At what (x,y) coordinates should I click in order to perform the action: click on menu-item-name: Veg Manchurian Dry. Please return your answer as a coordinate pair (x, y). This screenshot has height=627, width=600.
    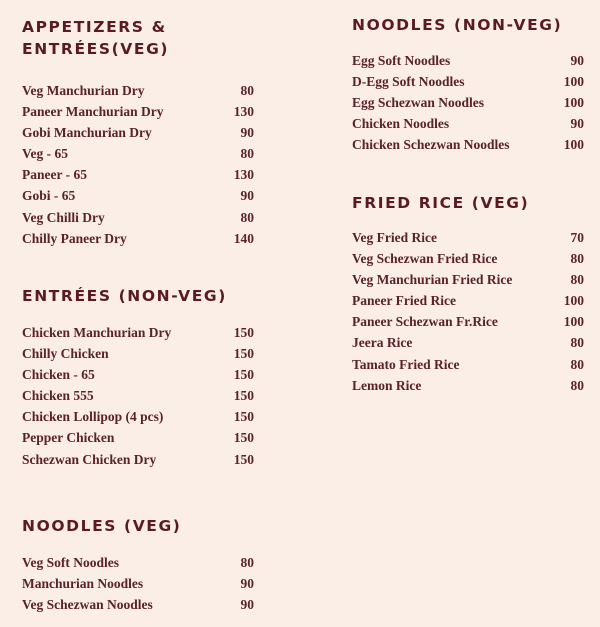
    Looking at the image, I should click on (83, 90).